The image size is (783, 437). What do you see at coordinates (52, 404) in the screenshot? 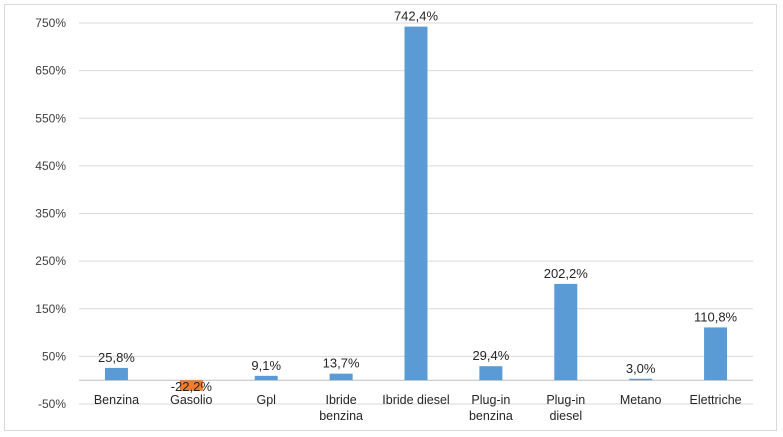
I see `y-tick-label: -50%` at bounding box center [52, 404].